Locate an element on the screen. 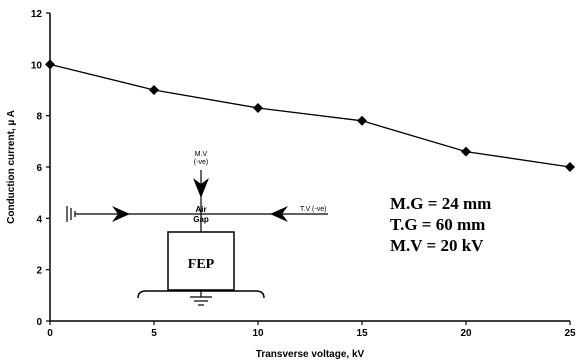 This screenshot has width=577, height=363. x-tick-label: 0 is located at coordinates (50, 333).